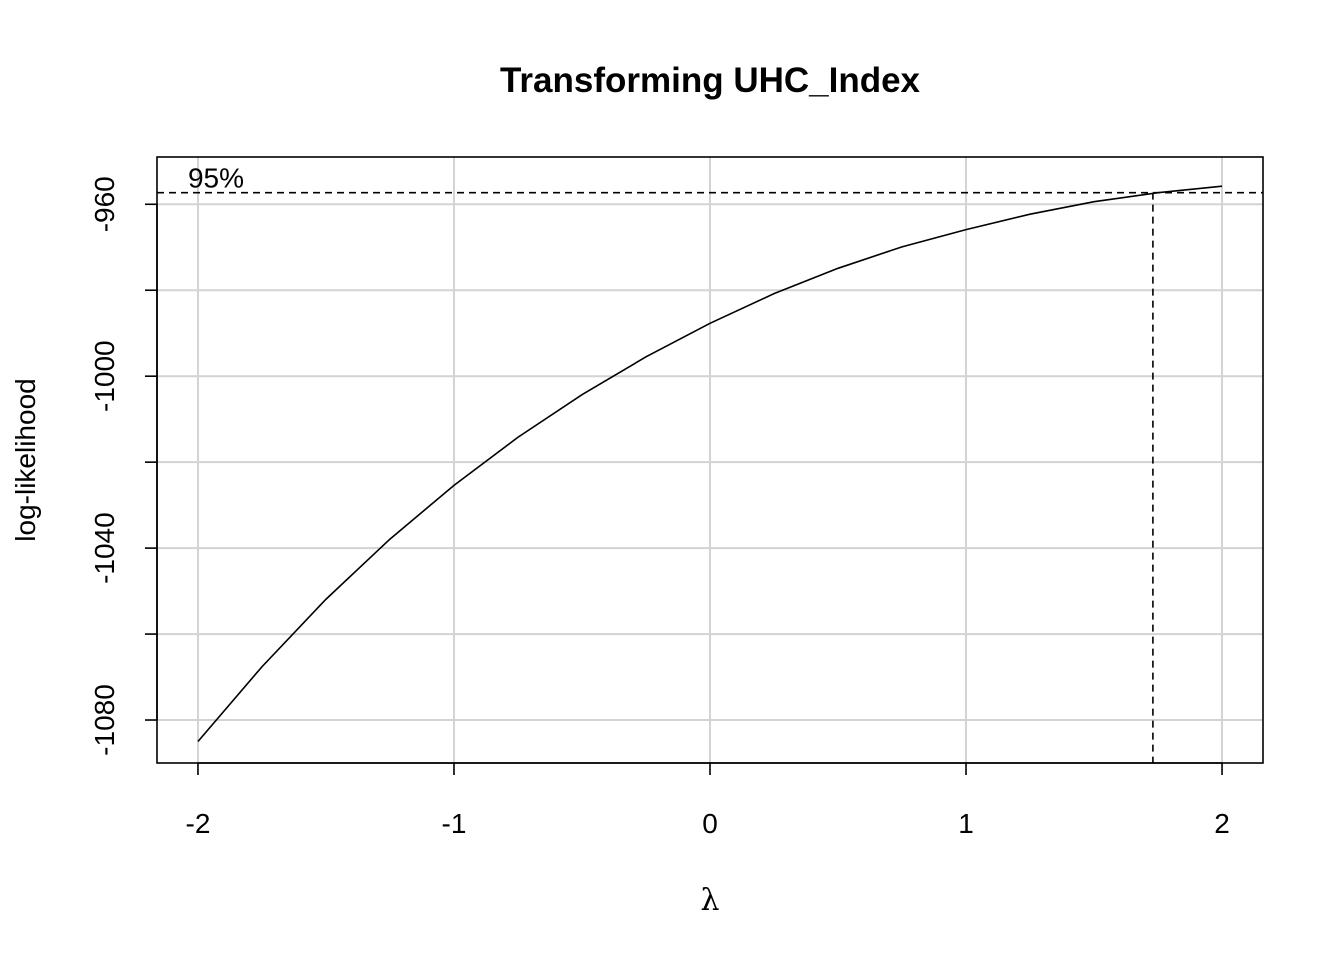 Image resolution: width=1344 pixels, height=960 pixels. Describe the element at coordinates (1222, 823) in the screenshot. I see `x-tick-label: 2` at that location.